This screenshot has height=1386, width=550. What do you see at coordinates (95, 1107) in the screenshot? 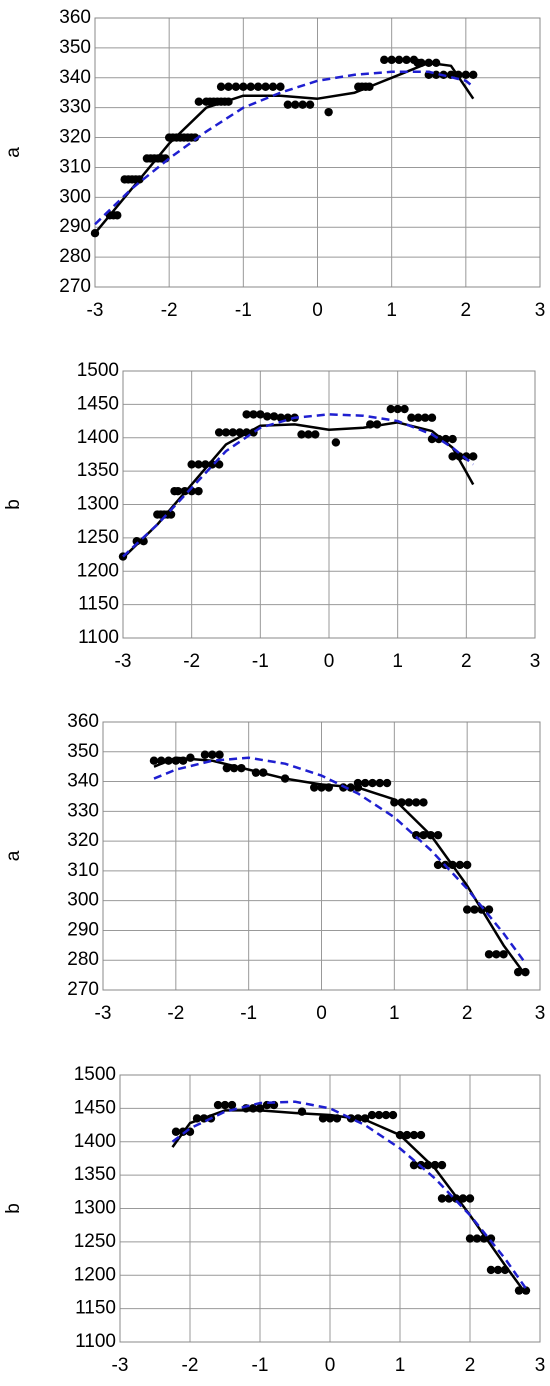
I see `y-tick-label: 1450` at bounding box center [95, 1107].